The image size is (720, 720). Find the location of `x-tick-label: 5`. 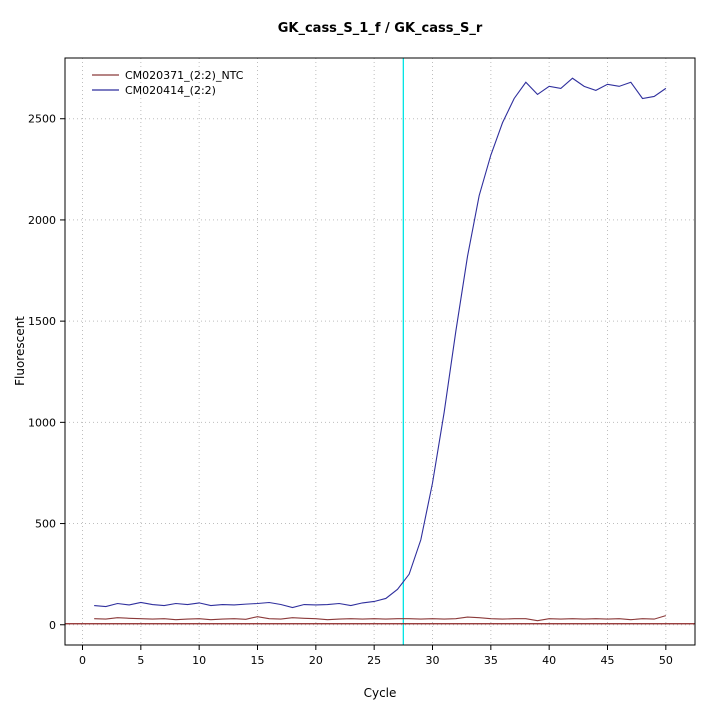

x-tick-label: 5 is located at coordinates (140, 660).